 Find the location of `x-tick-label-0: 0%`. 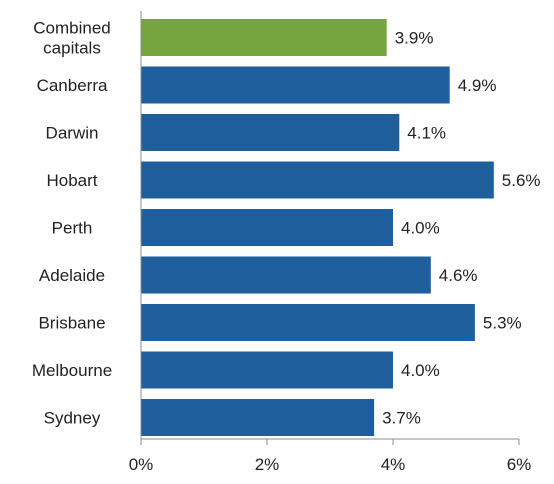

x-tick-label-0: 0% is located at coordinates (141, 464).